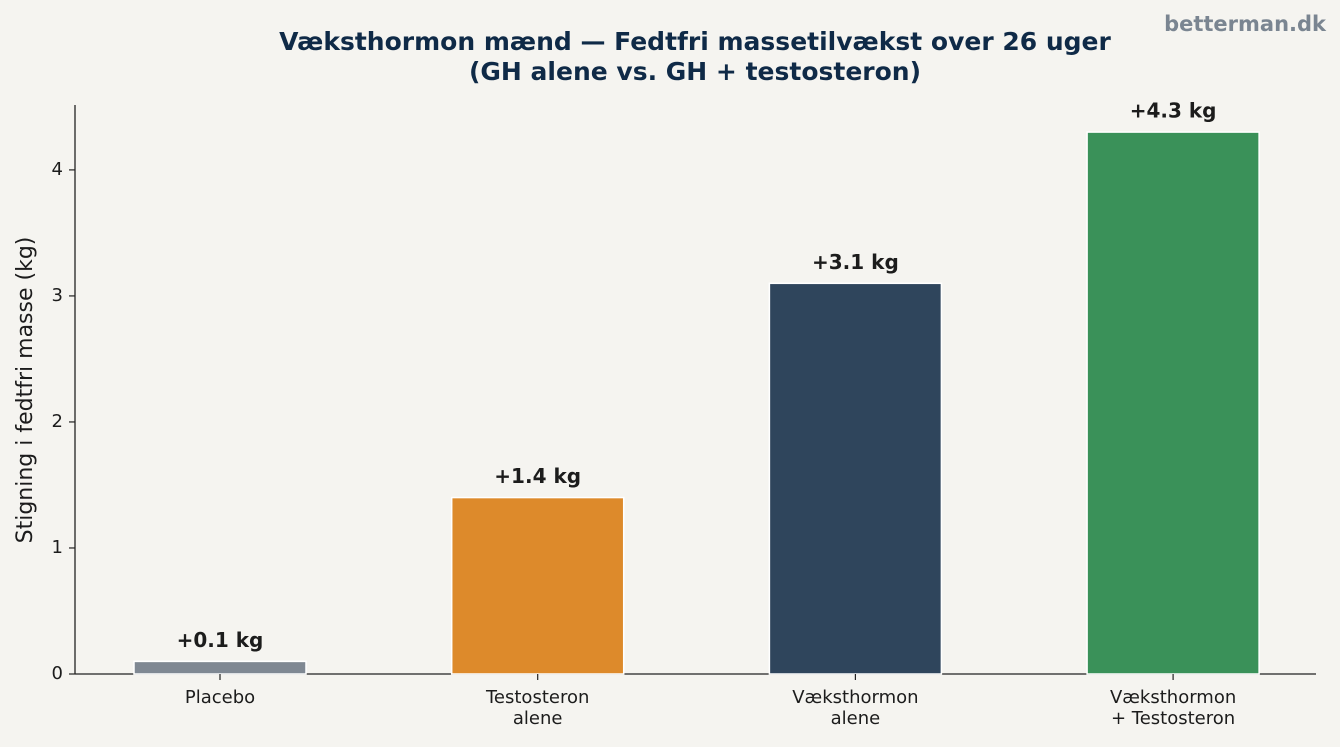  Describe the element at coordinates (57, 295) in the screenshot. I see `y-tick-label: 3` at that location.